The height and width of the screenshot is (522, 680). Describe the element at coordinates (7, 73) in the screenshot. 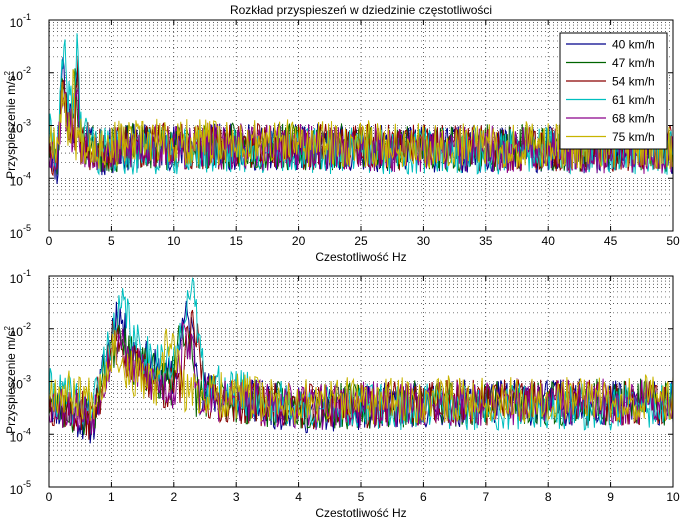

I see `upper-y-axis-label-exponent: 2` at that location.